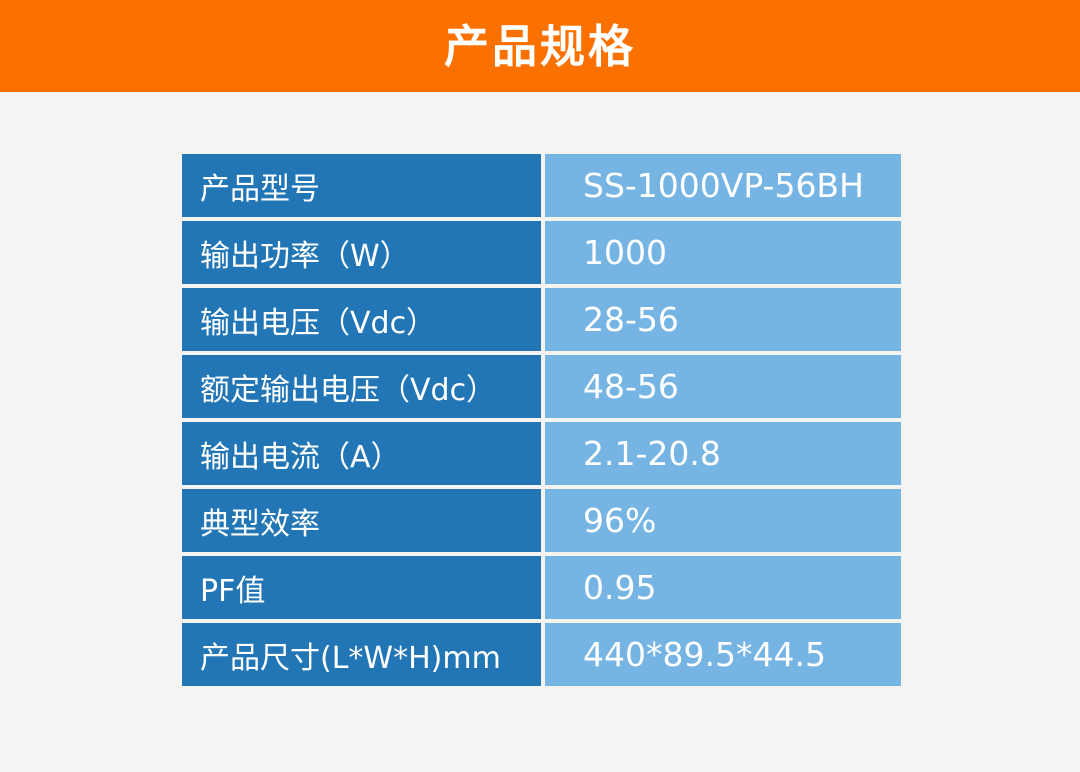  Describe the element at coordinates (723, 386) in the screenshot. I see `spec-value-cell: 48-56` at that location.